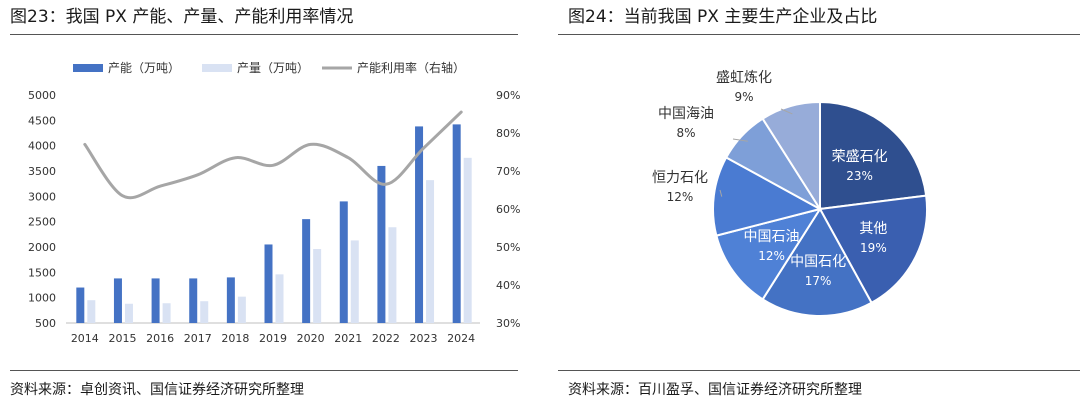  I want to click on pie-slice-percent: 9%, so click(743, 97).